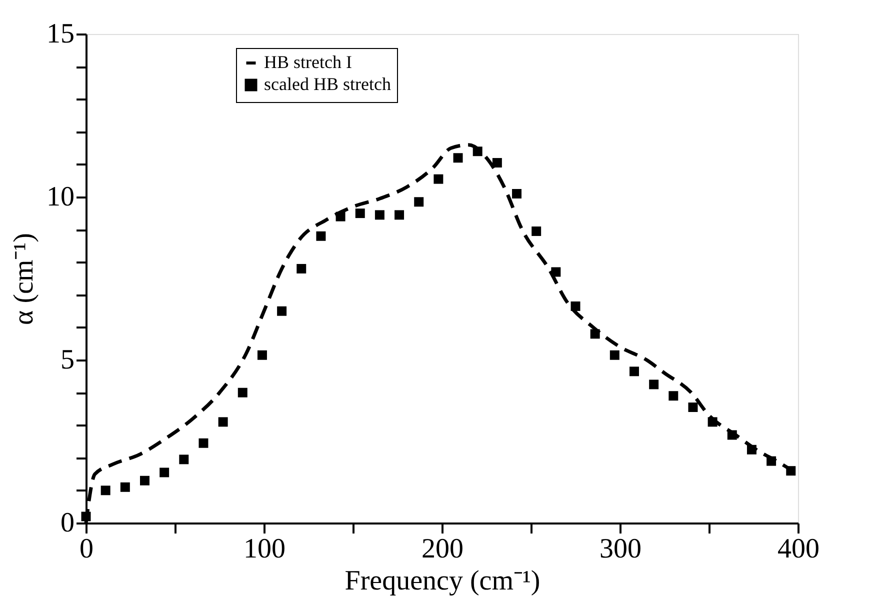  What do you see at coordinates (799, 549) in the screenshot?
I see `x-tick-label: 400` at bounding box center [799, 549].